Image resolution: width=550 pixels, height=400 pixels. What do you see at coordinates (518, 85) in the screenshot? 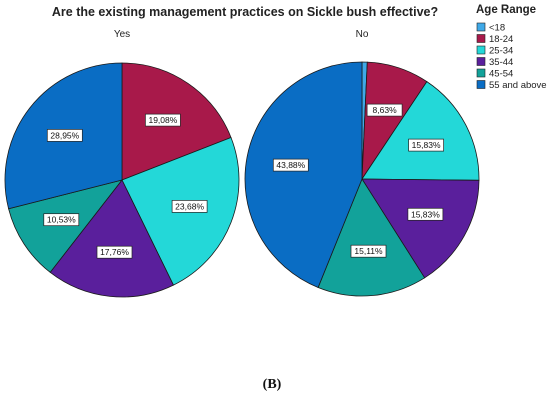
I see `legend-item-label: 55 and above` at bounding box center [518, 85].